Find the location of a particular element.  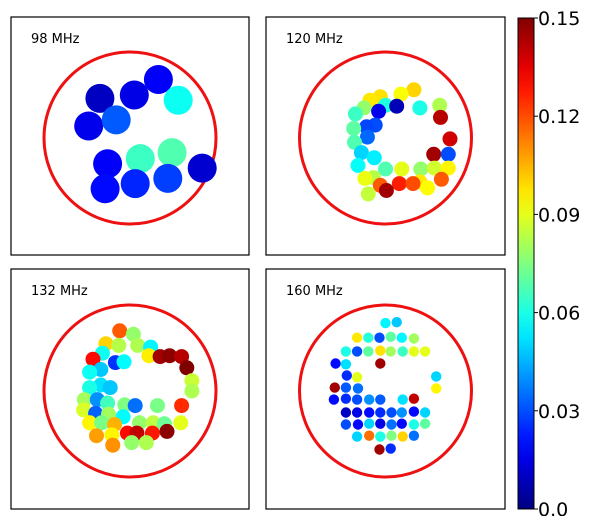

colorbar-gradient is located at coordinates (526, 263).